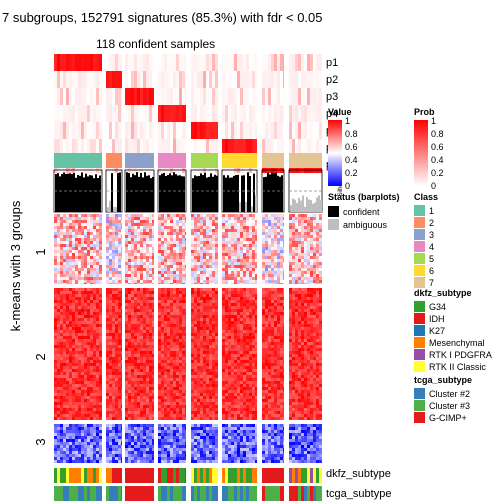 The width and height of the screenshot is (504, 504). Describe the element at coordinates (204, 160) in the screenshot. I see `class-cell` at that location.